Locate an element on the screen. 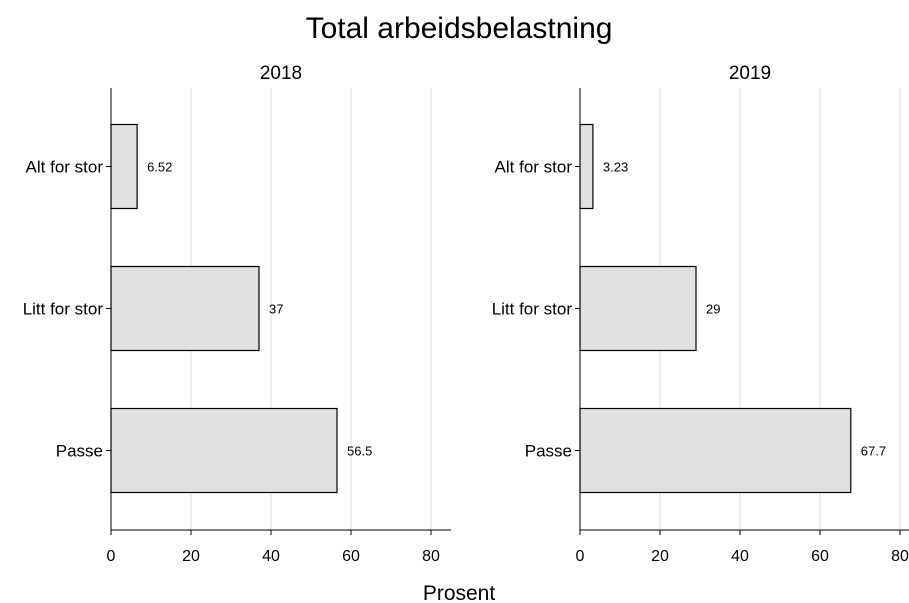 The width and height of the screenshot is (909, 603). chart-title: Total arbeidsbelastning is located at coordinates (459, 28).